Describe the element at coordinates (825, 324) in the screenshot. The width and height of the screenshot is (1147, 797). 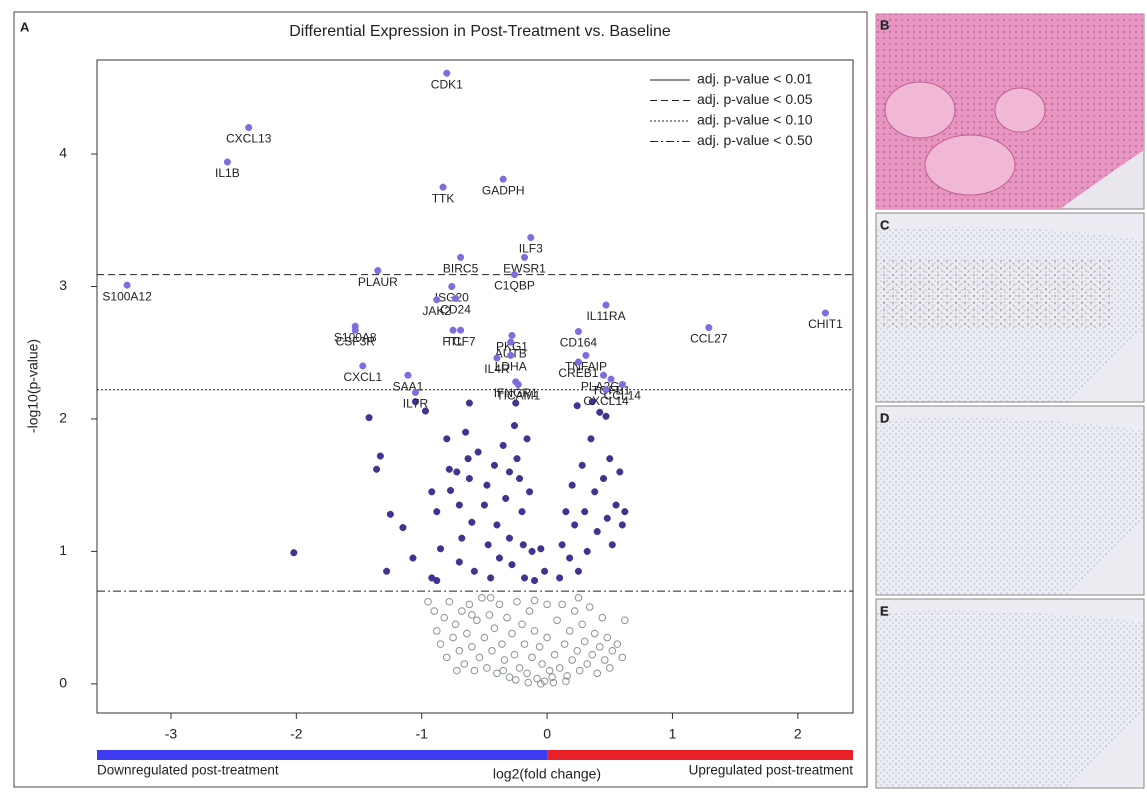
I see `point-label: CHIT1` at that location.